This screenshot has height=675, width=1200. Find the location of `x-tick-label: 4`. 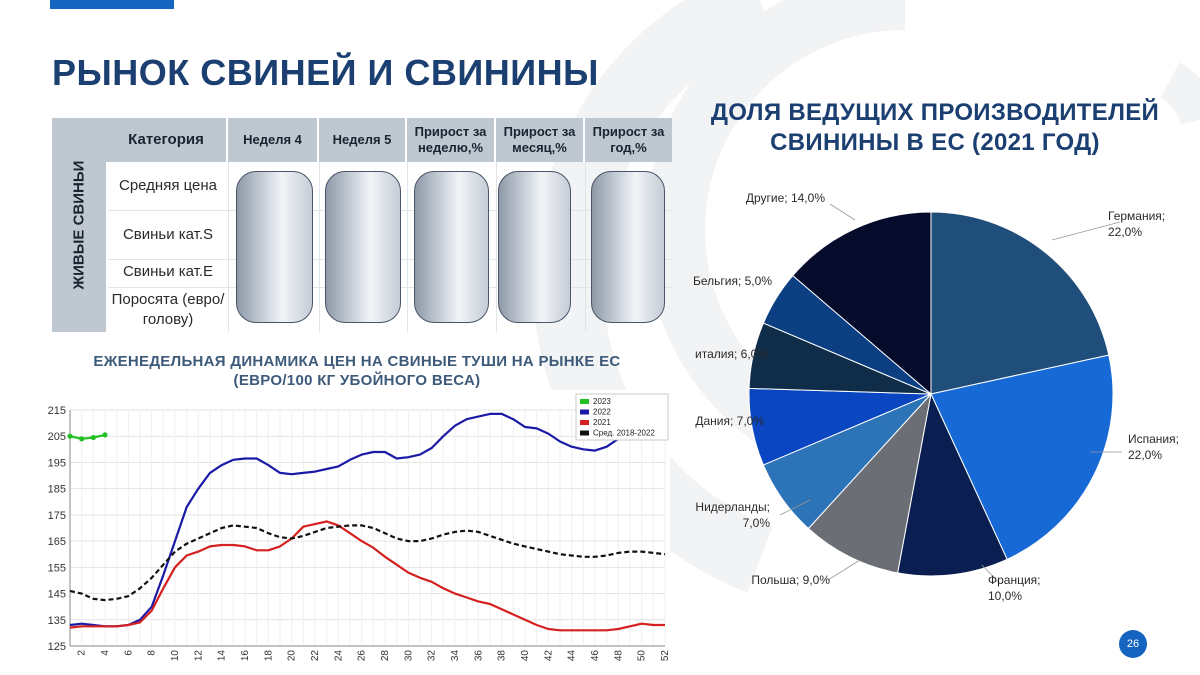

x-tick-label: 4 is located at coordinates (105, 653).